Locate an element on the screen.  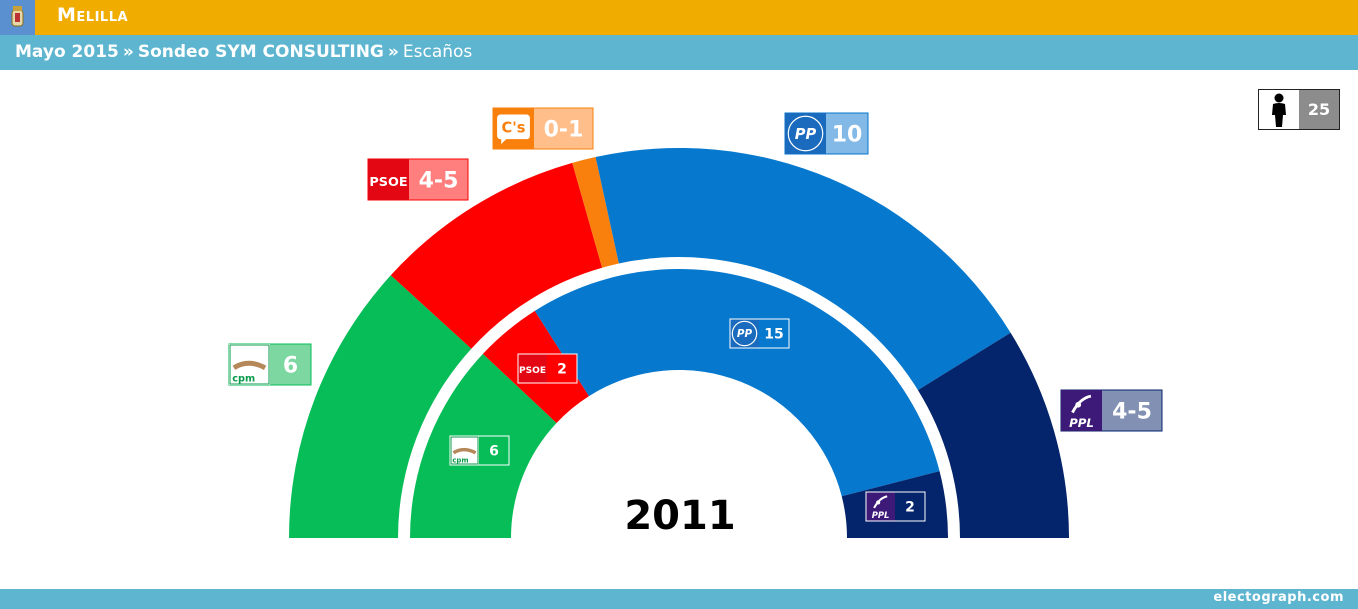
footer-bar: electograph.com is located at coordinates (679, 599).